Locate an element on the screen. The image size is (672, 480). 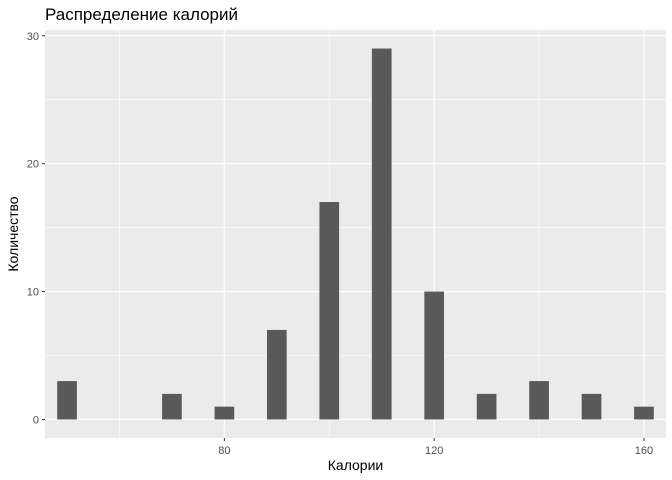
y-tick-label: 20 is located at coordinates (33, 165).